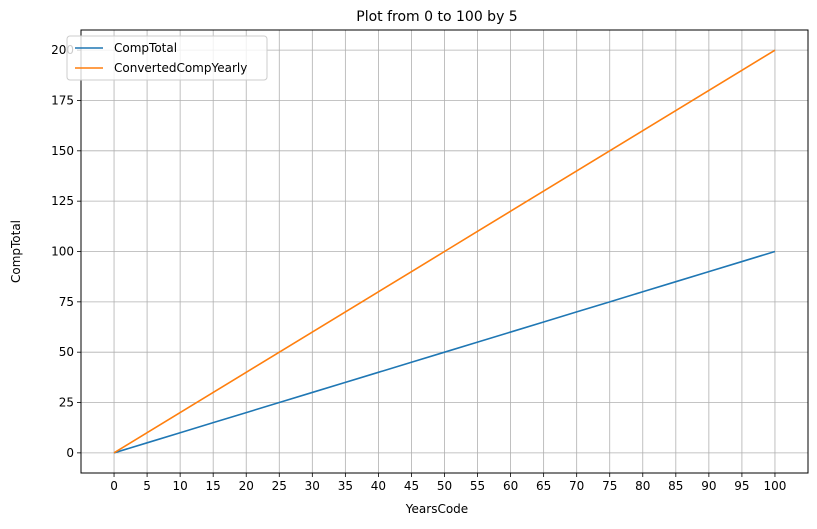 The height and width of the screenshot is (529, 817). Describe the element at coordinates (312, 486) in the screenshot. I see `x-tick-label: 30` at that location.